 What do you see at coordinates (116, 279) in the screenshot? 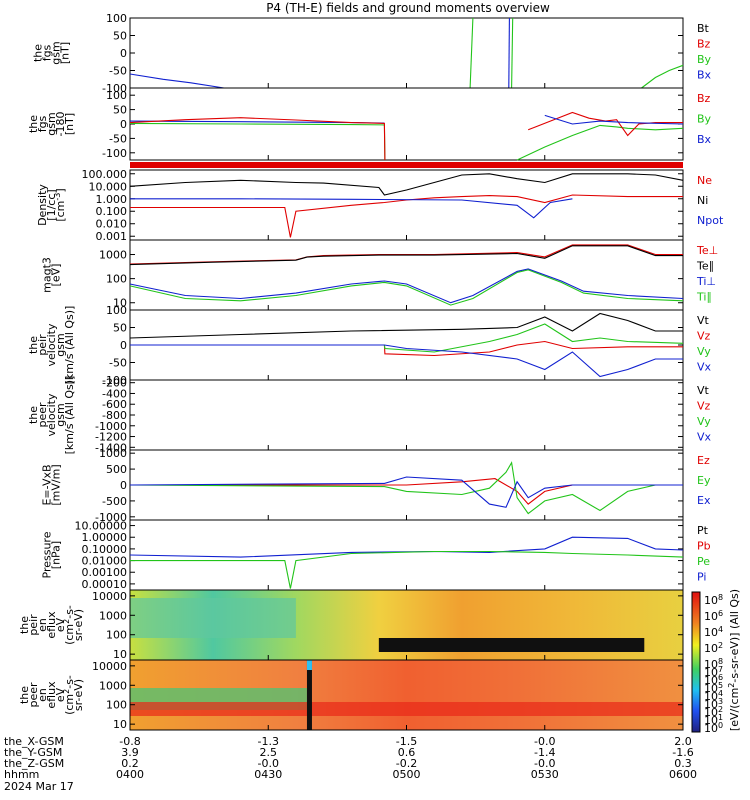
I see `temperature-ytick-label: 100` at bounding box center [116, 279].